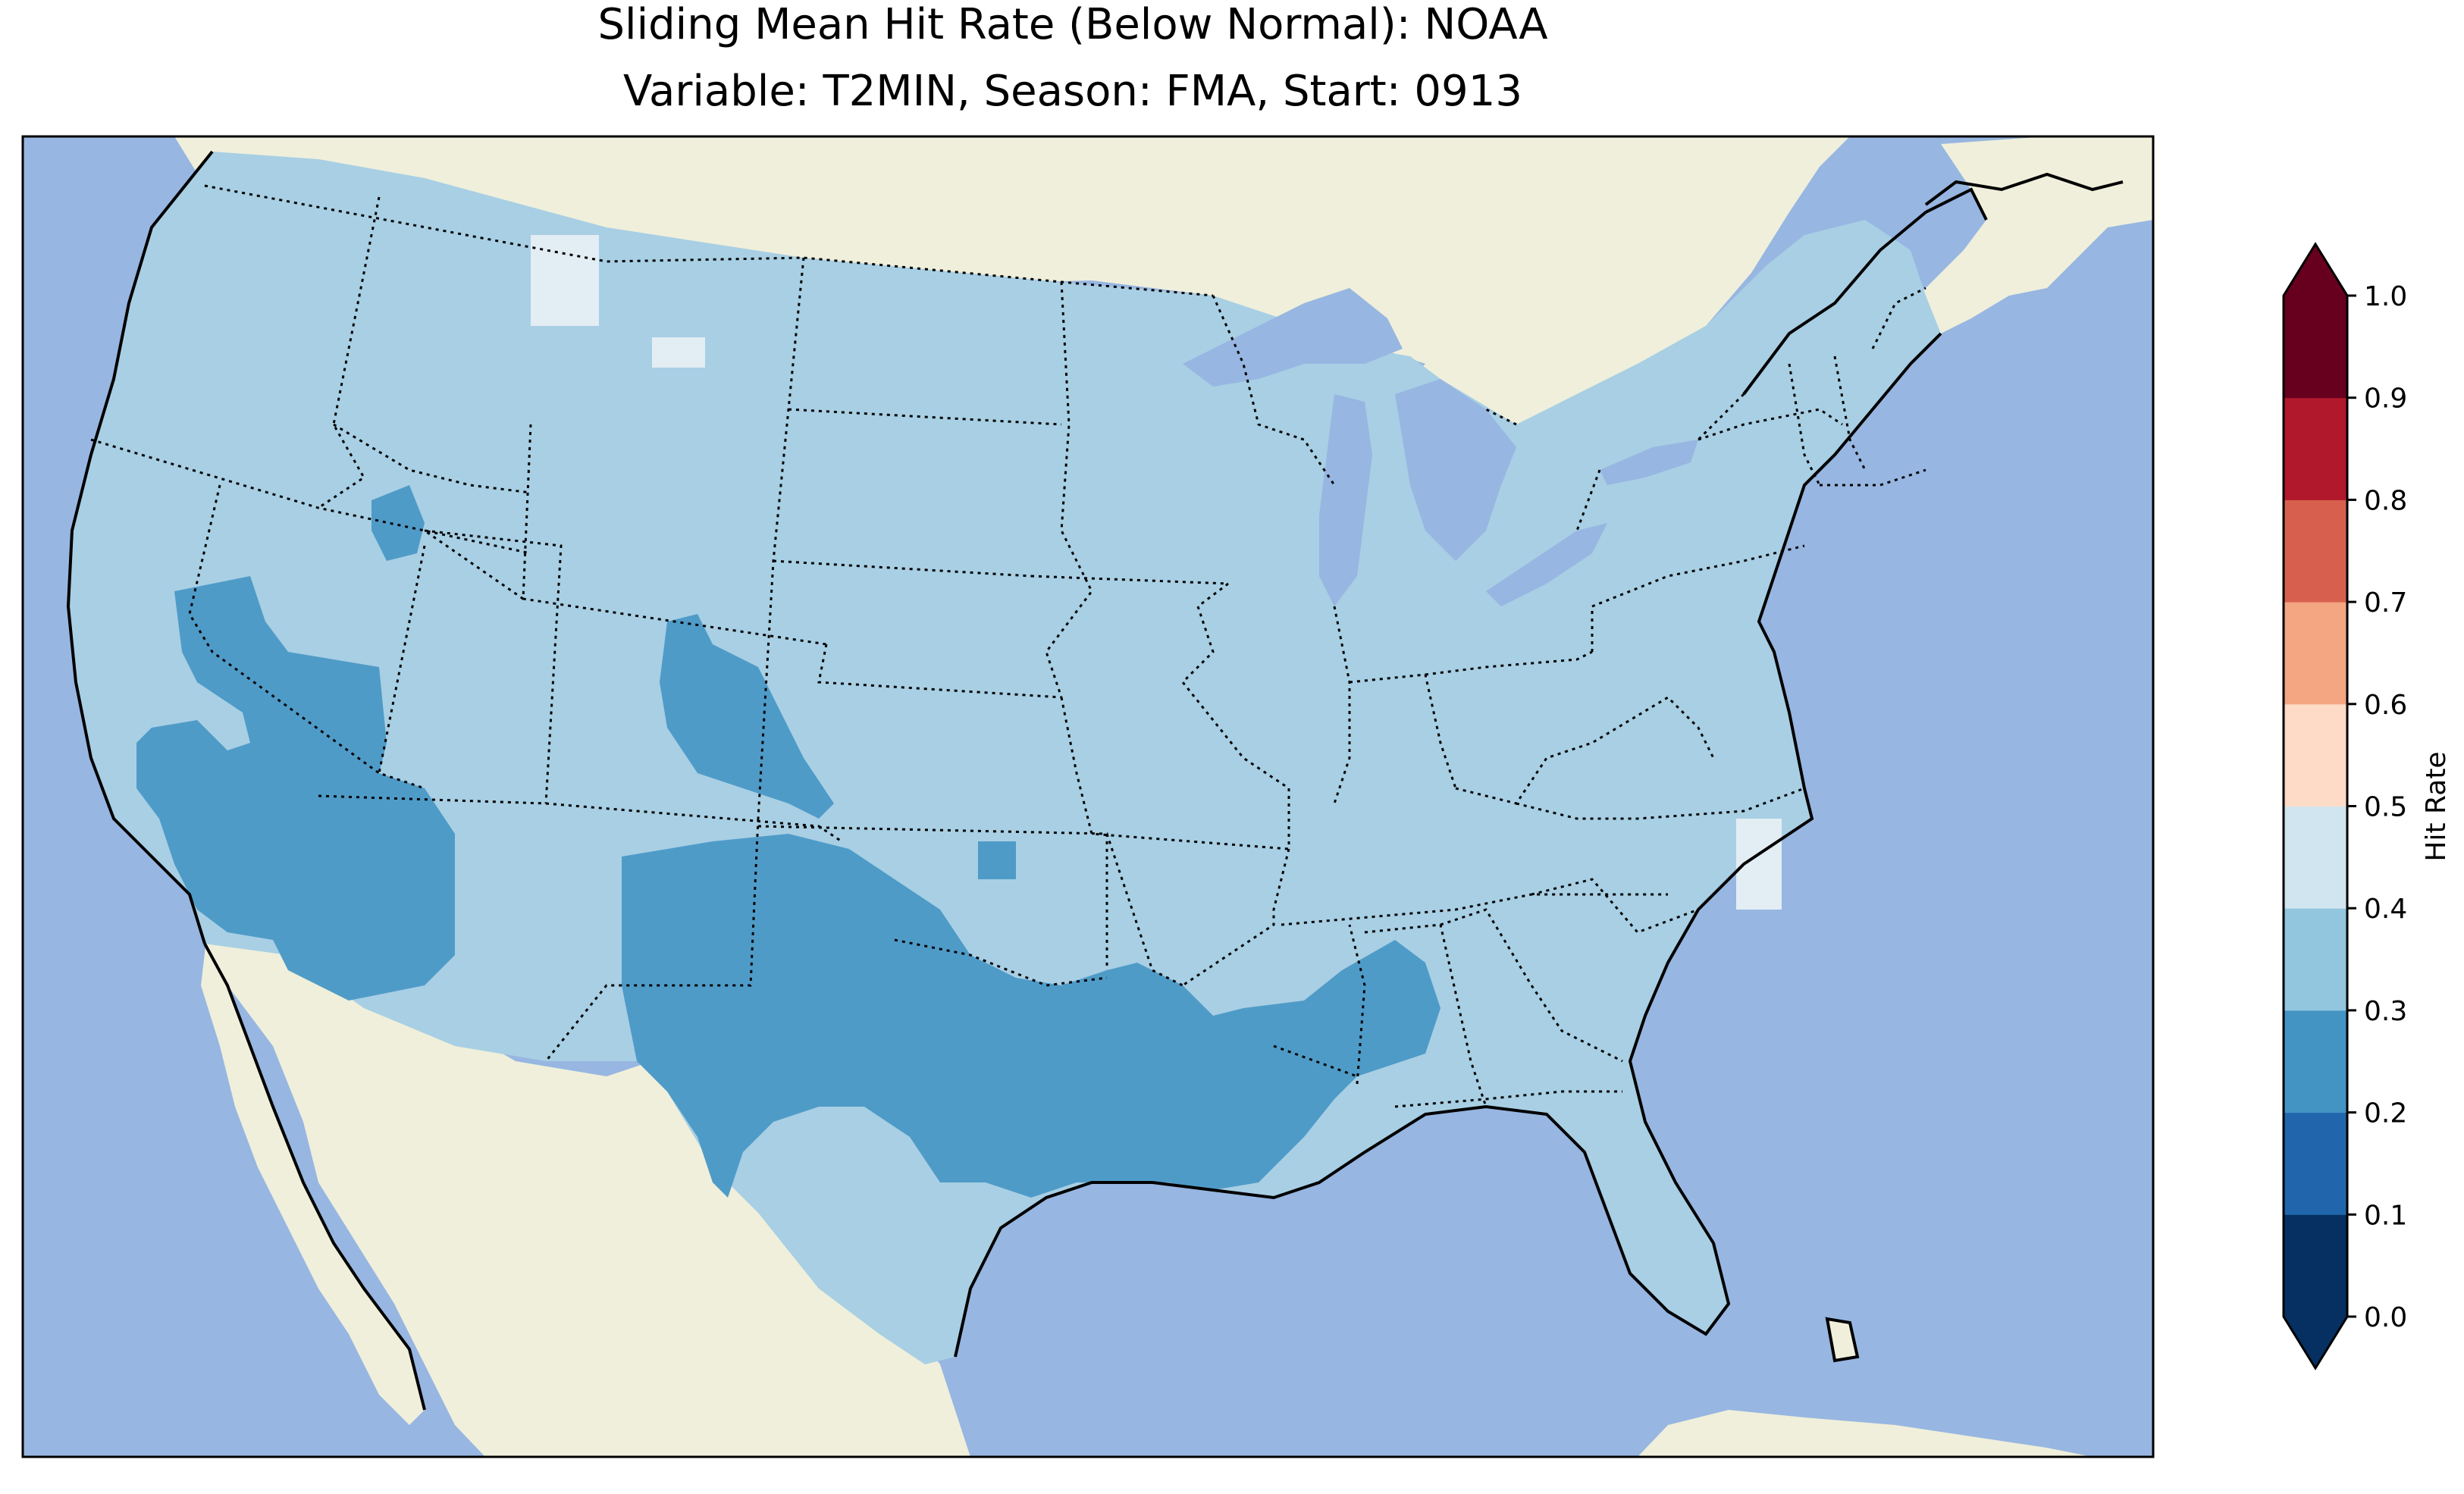  I want to click on lake-michigan, so click(1345, 500).